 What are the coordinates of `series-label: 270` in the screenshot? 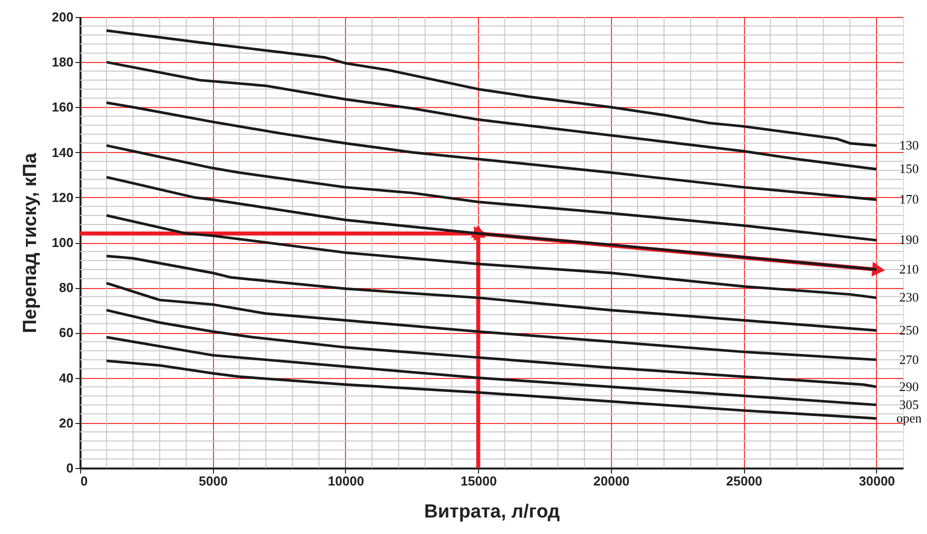 It's located at (909, 359).